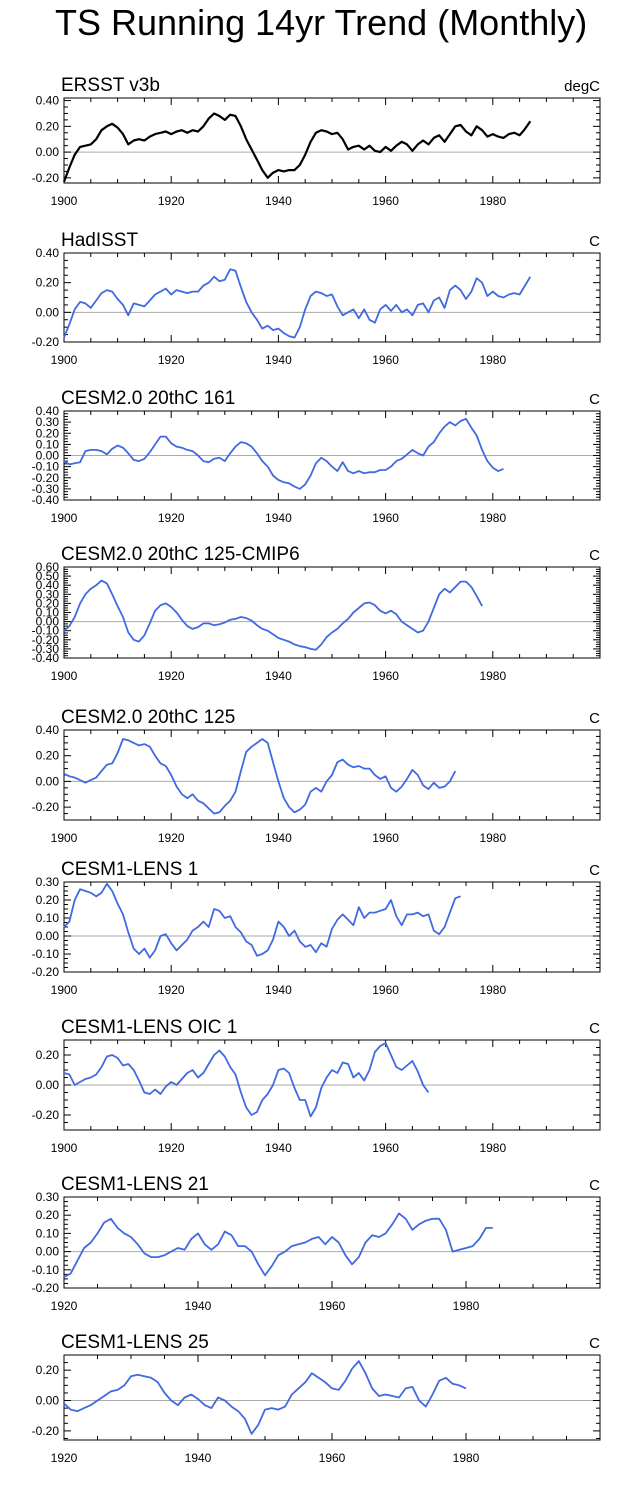  I want to click on panel-6-ytick-label: 0.10, so click(48, 918).